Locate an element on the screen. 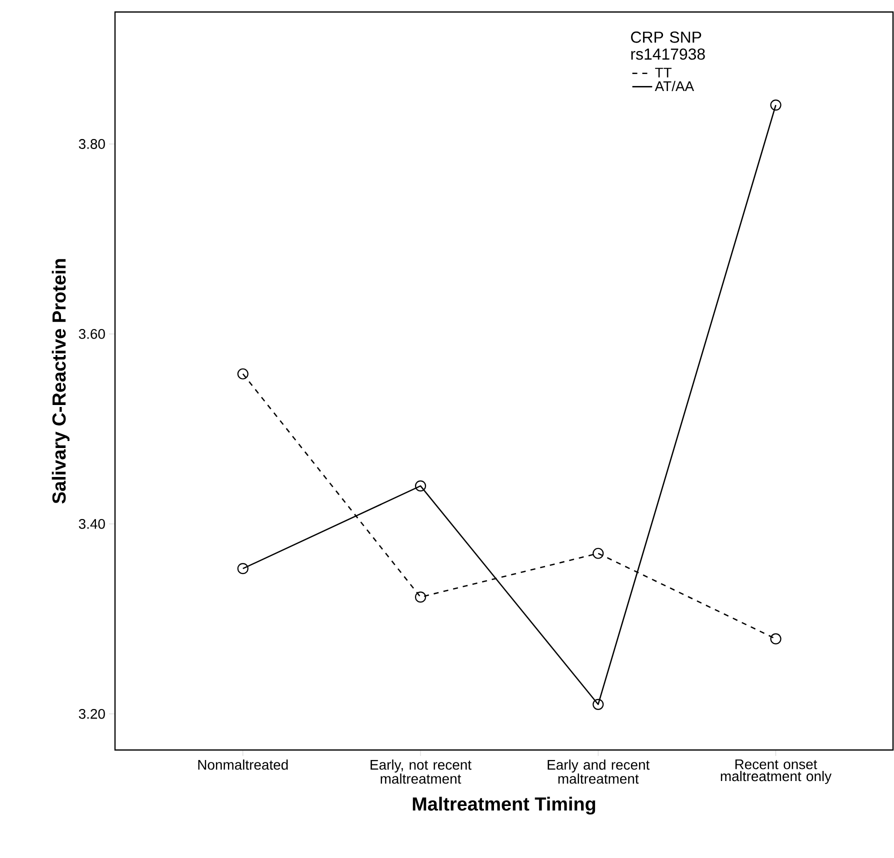 Image resolution: width=894 pixels, height=858 pixels. y-tick-label: 3.40 is located at coordinates (91, 523).